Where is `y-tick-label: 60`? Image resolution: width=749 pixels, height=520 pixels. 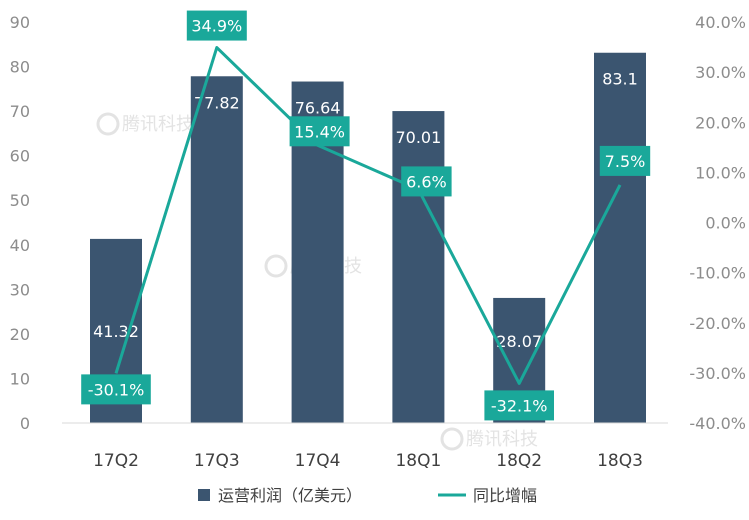
y-tick-label: 60 is located at coordinates (20, 156).